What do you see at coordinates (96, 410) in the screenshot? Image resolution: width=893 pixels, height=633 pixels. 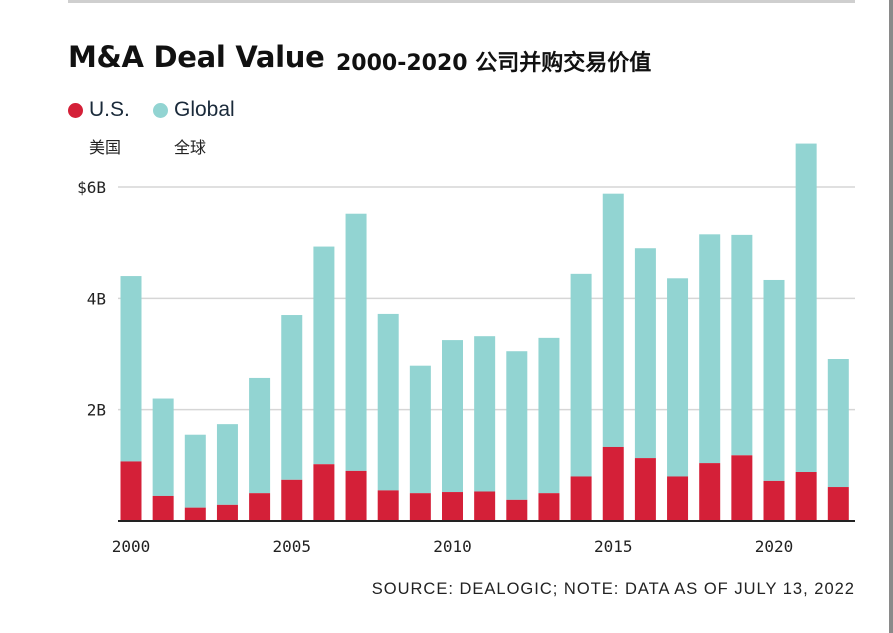 I see `y-tick-label: 2B` at bounding box center [96, 410].